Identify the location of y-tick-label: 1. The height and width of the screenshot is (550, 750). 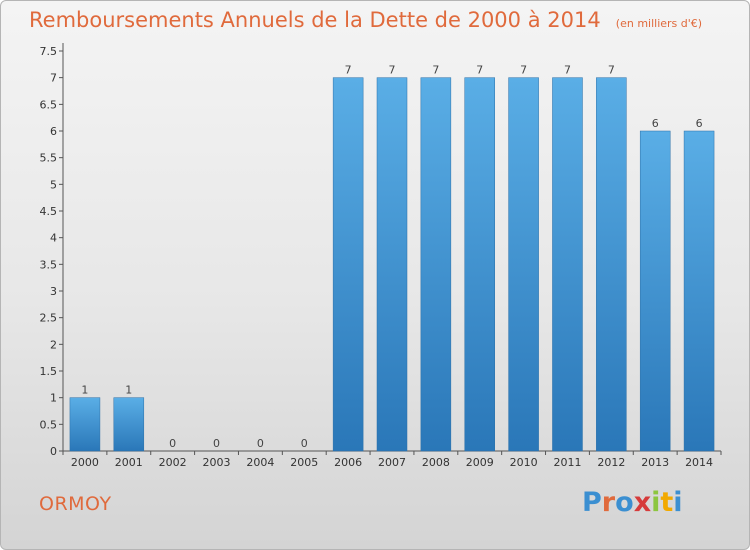
(53, 398).